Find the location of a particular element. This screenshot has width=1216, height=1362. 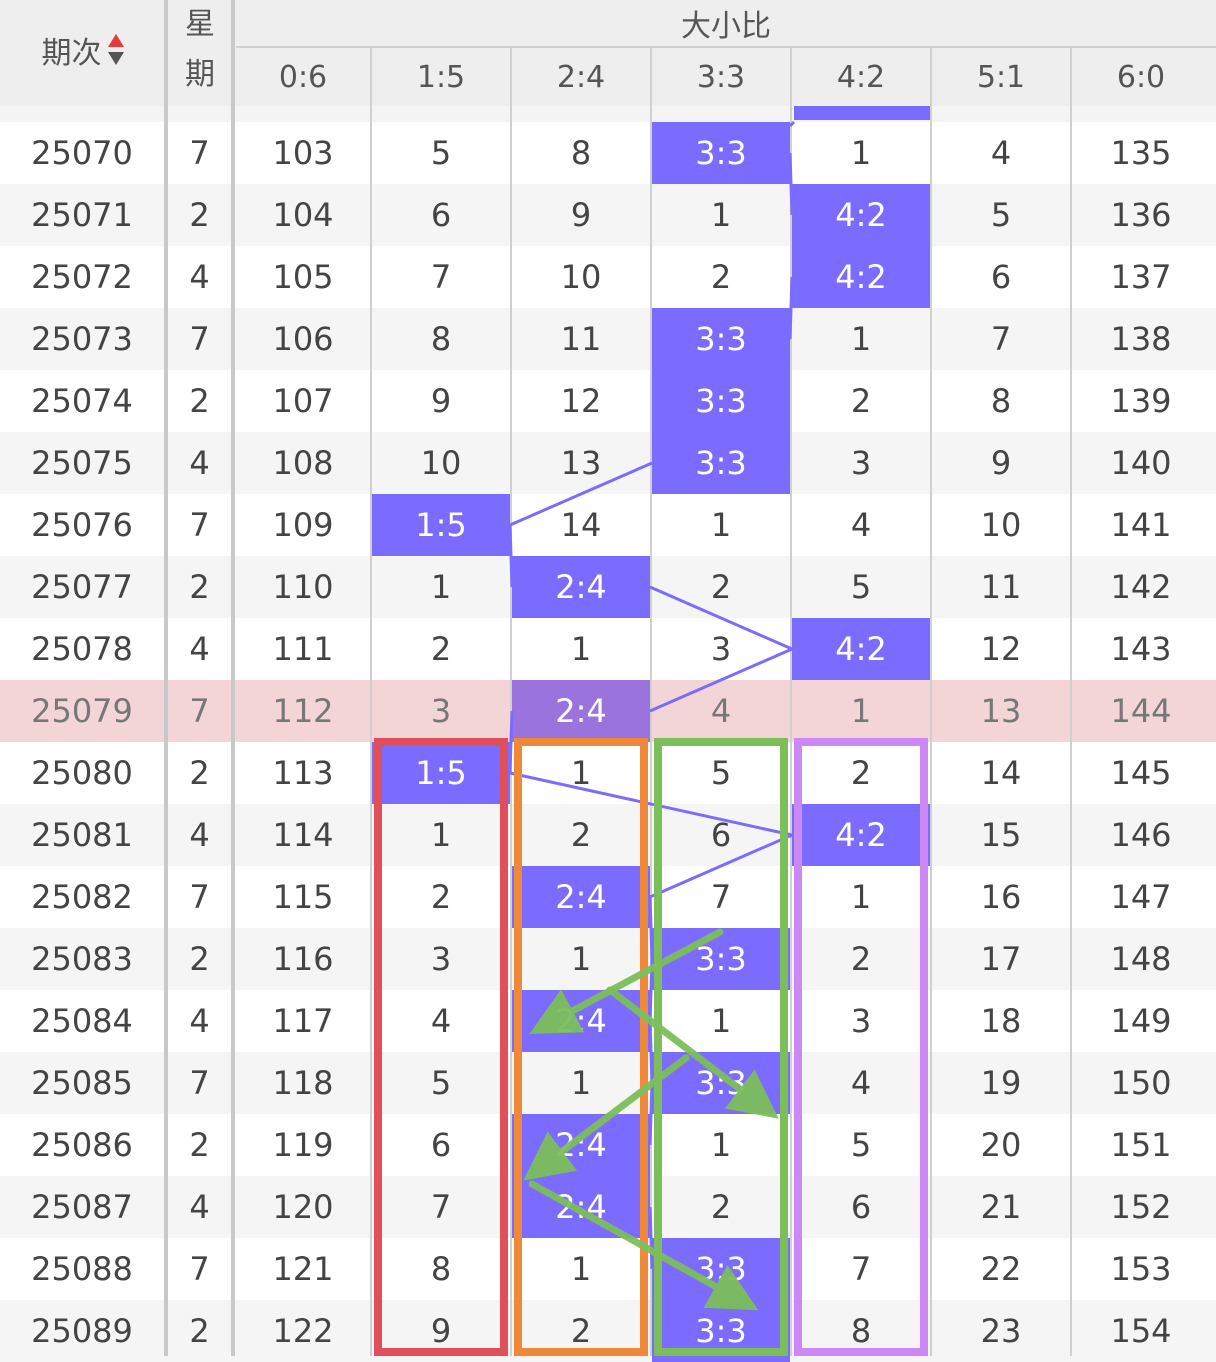

table-row: 25087 4 120 7 2:4 2 6 21 152 is located at coordinates (608, 1207).